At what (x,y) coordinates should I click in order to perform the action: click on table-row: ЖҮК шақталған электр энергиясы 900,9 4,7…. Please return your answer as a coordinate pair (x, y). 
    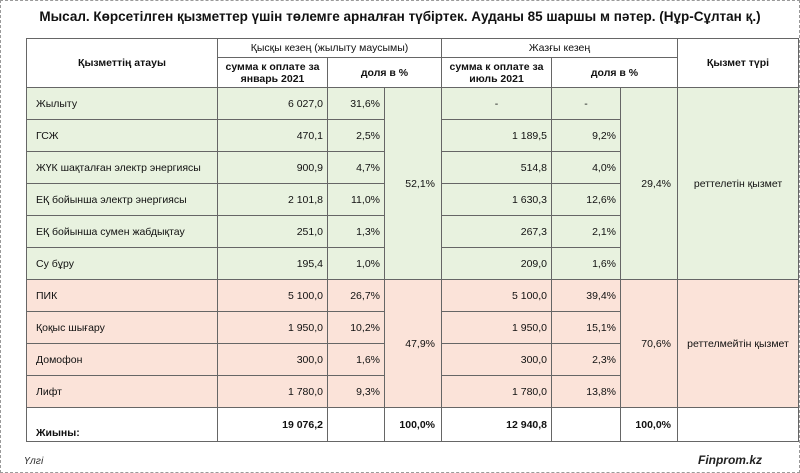
    Looking at the image, I should click on (412, 167).